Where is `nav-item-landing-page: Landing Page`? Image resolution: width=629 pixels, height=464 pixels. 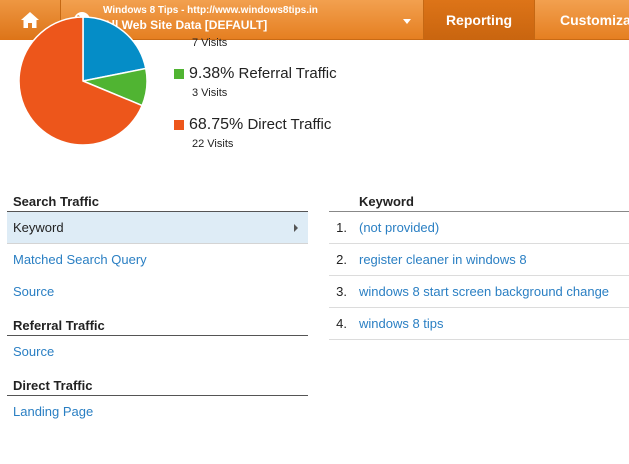 nav-item-landing-page: Landing Page is located at coordinates (53, 411).